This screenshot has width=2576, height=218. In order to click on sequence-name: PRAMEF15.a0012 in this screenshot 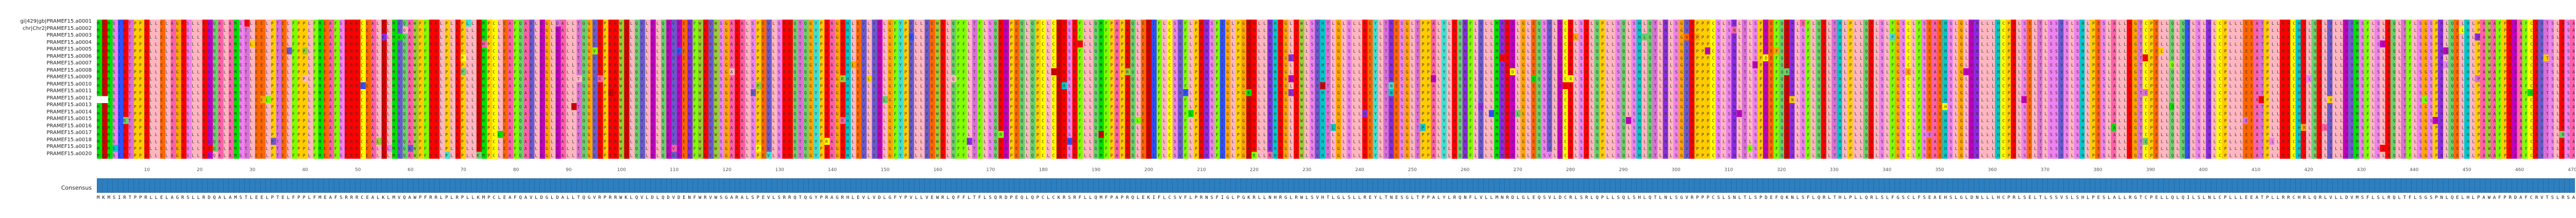, I will do `click(69, 98)`.